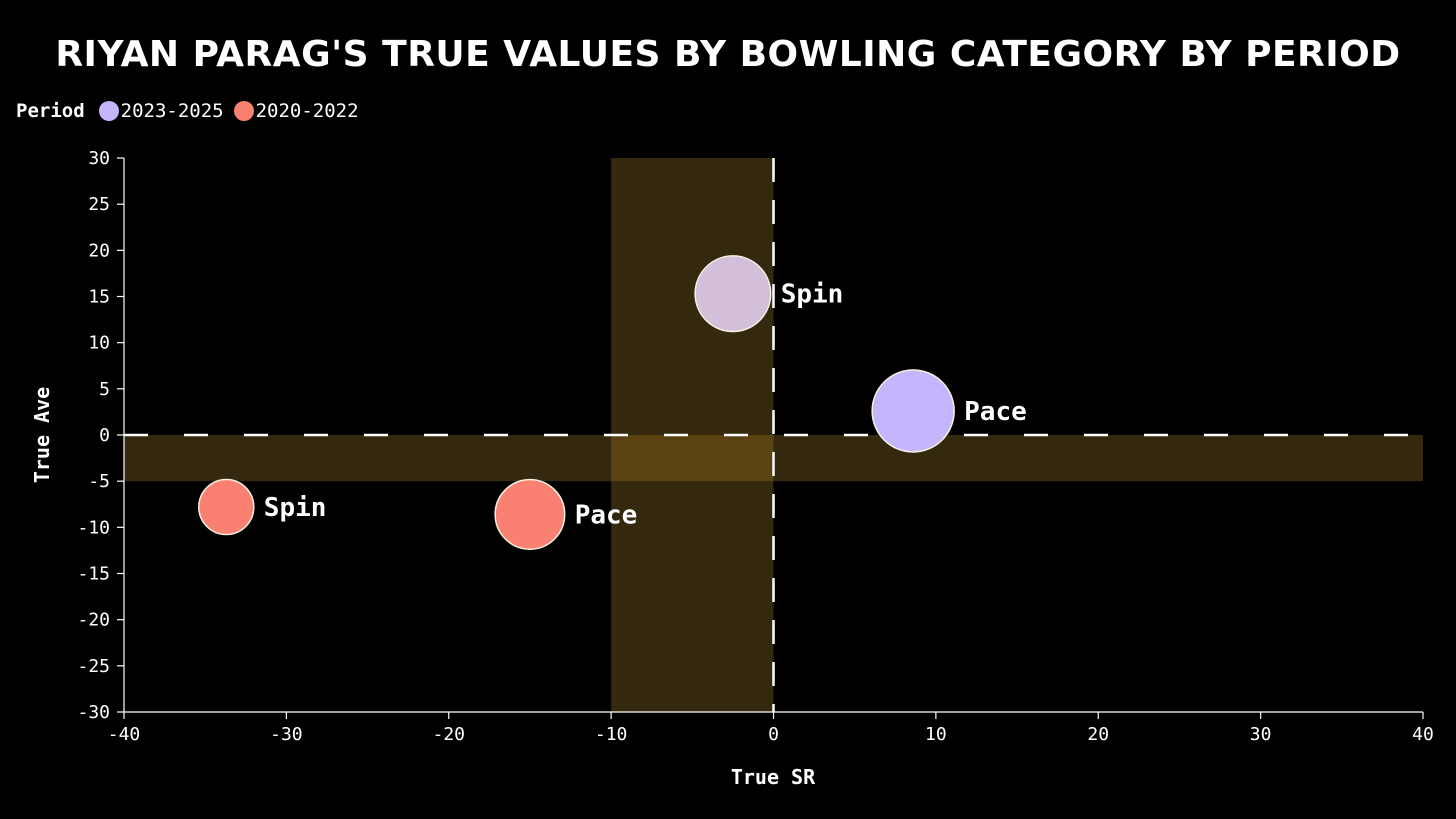  What do you see at coordinates (936, 734) in the screenshot?
I see `x-tick-label: 10` at bounding box center [936, 734].